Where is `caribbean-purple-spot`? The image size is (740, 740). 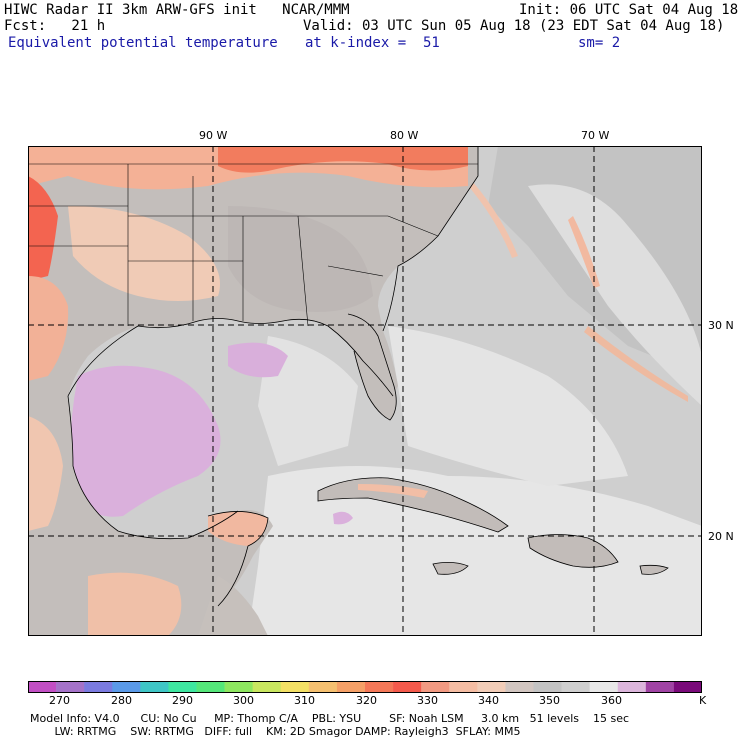 caribbean-purple-spot is located at coordinates (343, 518).